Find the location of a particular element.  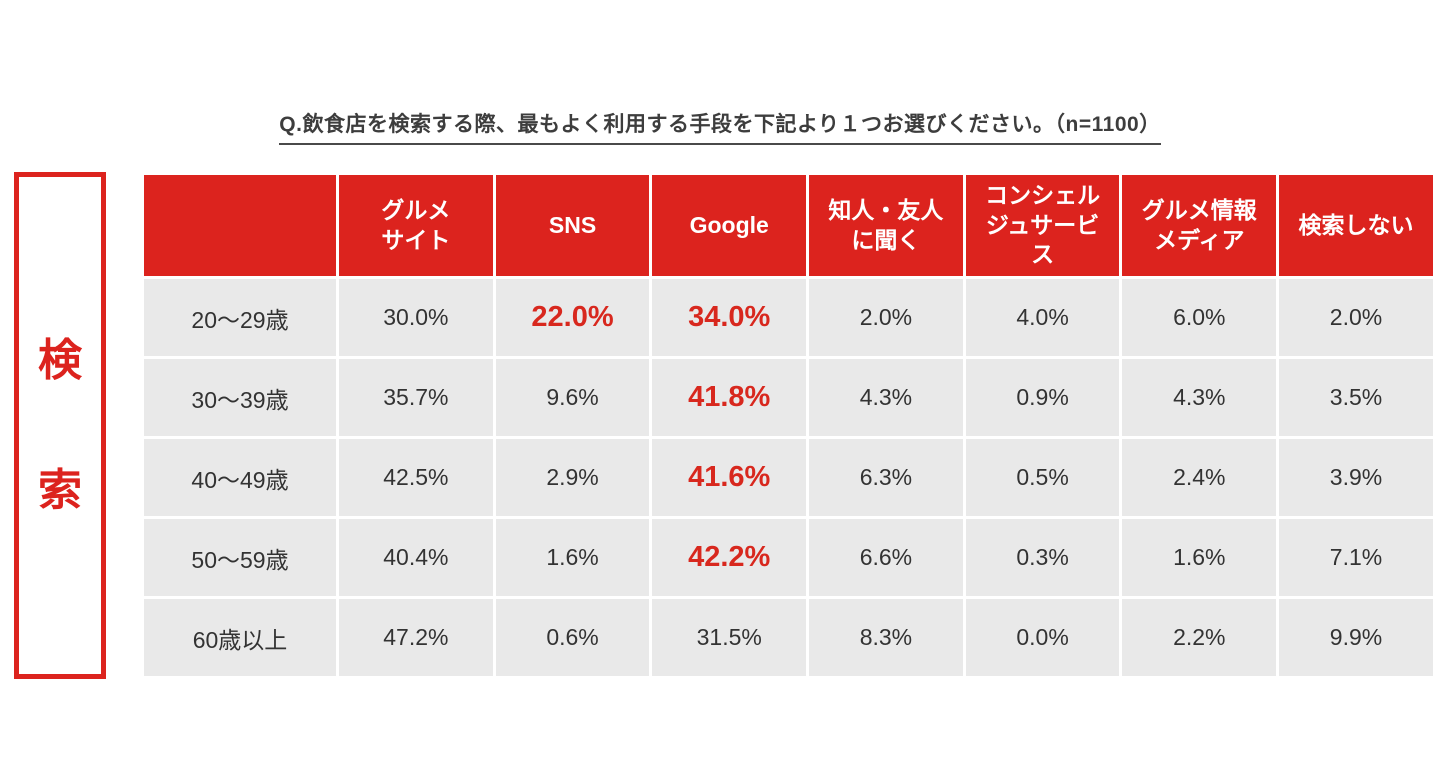

table-row: 50〜59歳 40.4% 1.6% 42.2% 6.6% 0.3% 1.6% 7.1% is located at coordinates (788, 557).